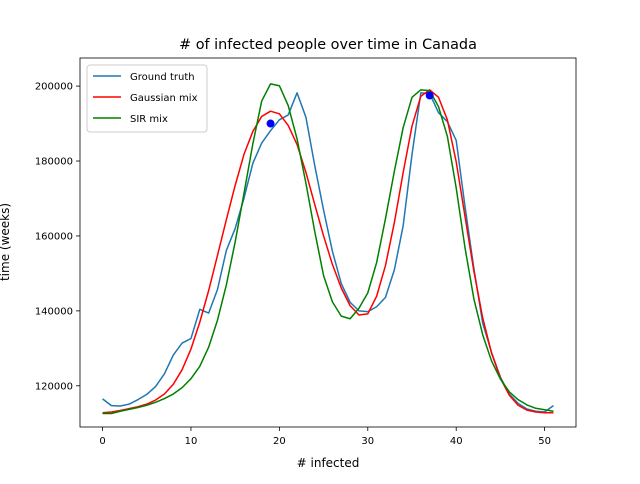  What do you see at coordinates (149, 119) in the screenshot?
I see `legend-label-2: SIR mix` at bounding box center [149, 119].